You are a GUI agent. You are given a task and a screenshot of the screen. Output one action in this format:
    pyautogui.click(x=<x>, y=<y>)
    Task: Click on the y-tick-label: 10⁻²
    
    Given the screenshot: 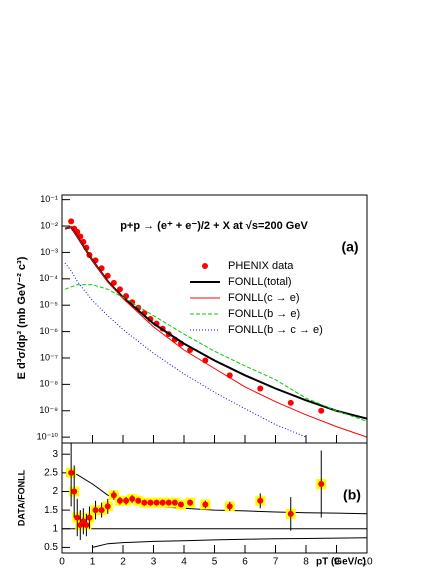 What is the action you would take?
    pyautogui.click(x=49, y=225)
    